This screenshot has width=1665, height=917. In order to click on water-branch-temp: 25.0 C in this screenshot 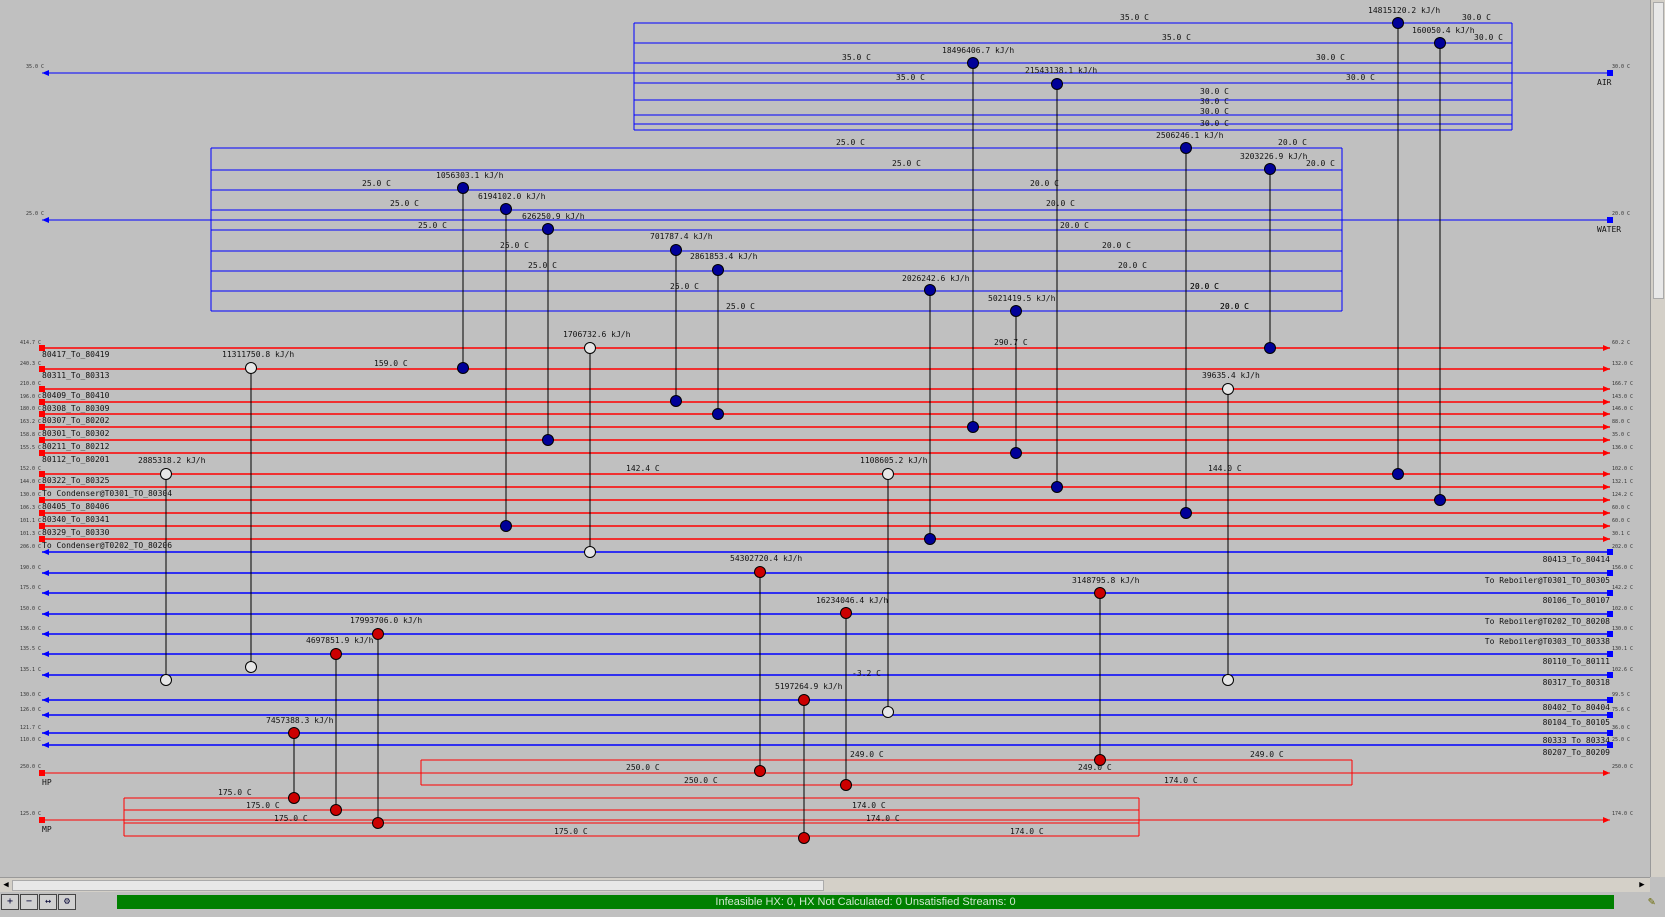, I will do `click(432, 225)`.